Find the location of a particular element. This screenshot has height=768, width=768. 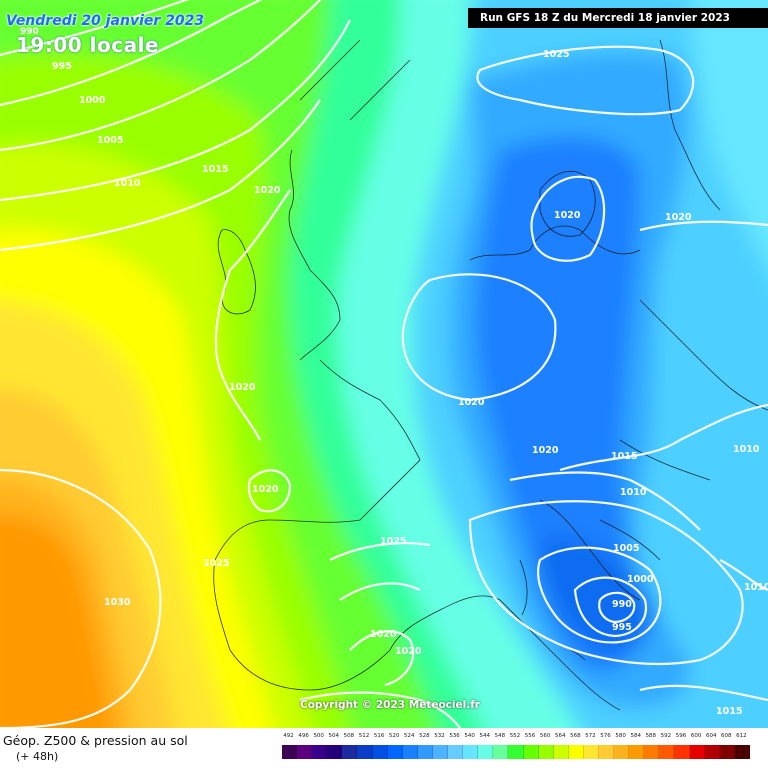

legend-value: 544 is located at coordinates (485, 736).